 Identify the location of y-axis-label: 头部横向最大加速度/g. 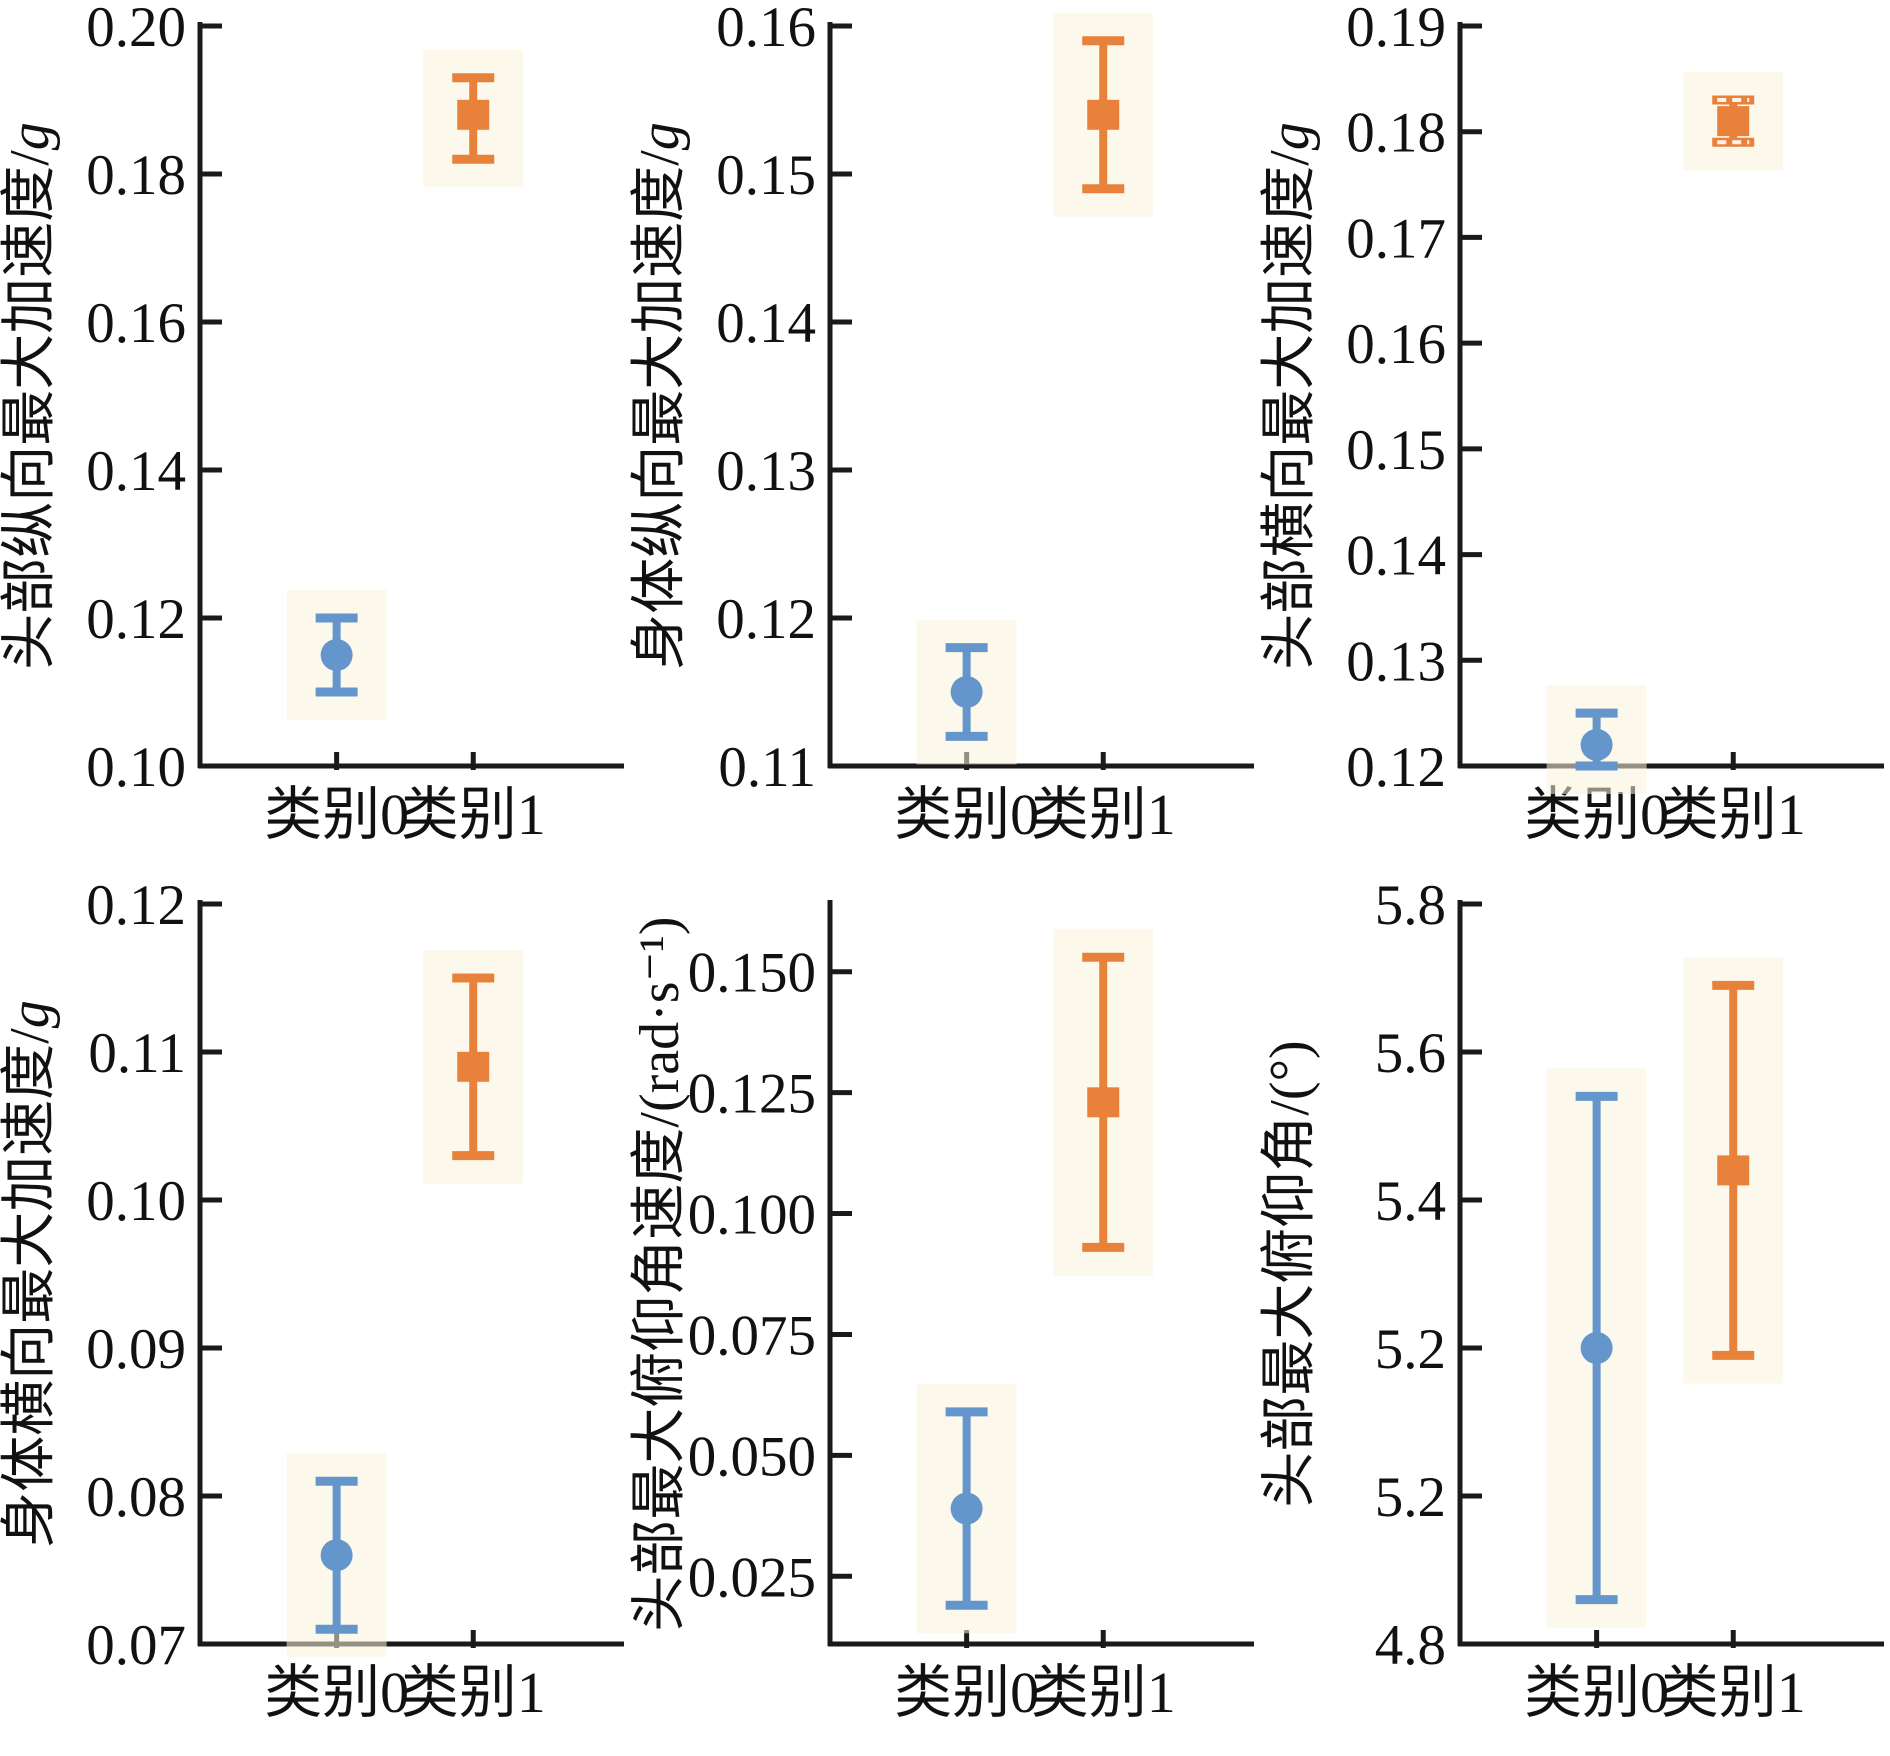
(1290, 396).